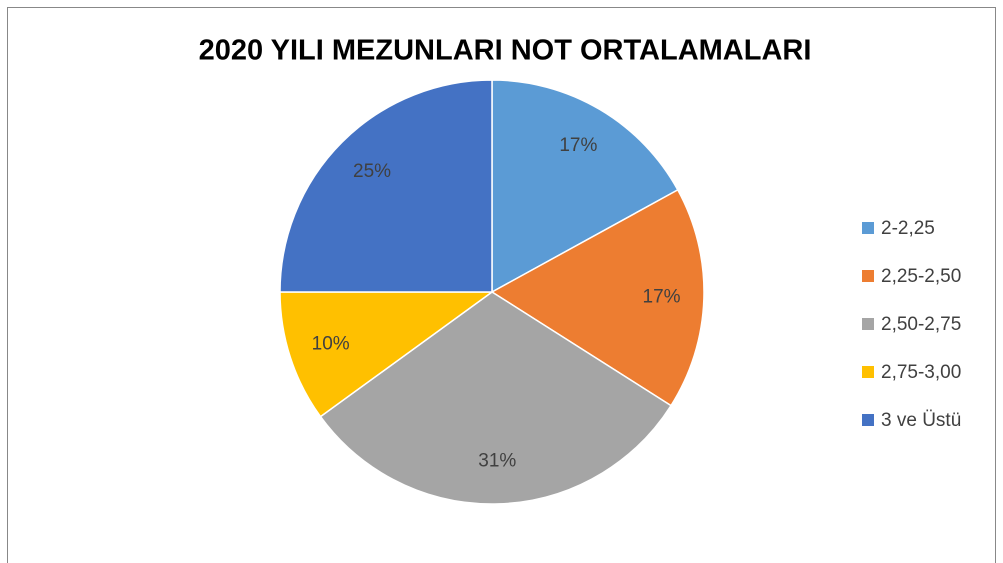 The image size is (1003, 563). What do you see at coordinates (497, 461) in the screenshot?
I see `data-label: 31%` at bounding box center [497, 461].